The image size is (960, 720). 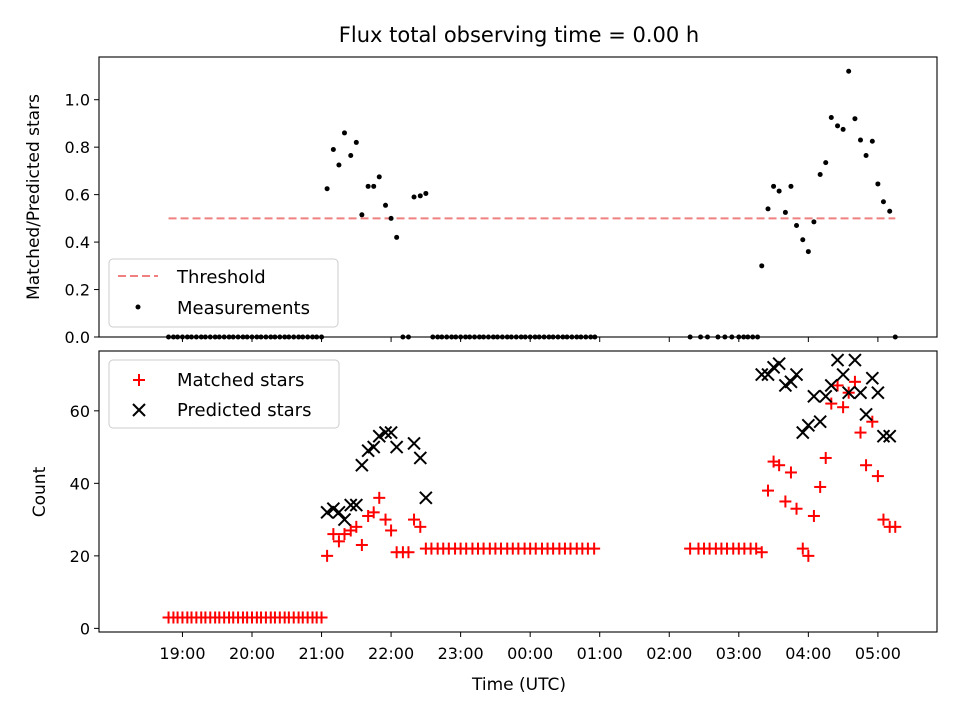 What do you see at coordinates (80, 411) in the screenshot?
I see `count-y-tick-label: 60` at bounding box center [80, 411].